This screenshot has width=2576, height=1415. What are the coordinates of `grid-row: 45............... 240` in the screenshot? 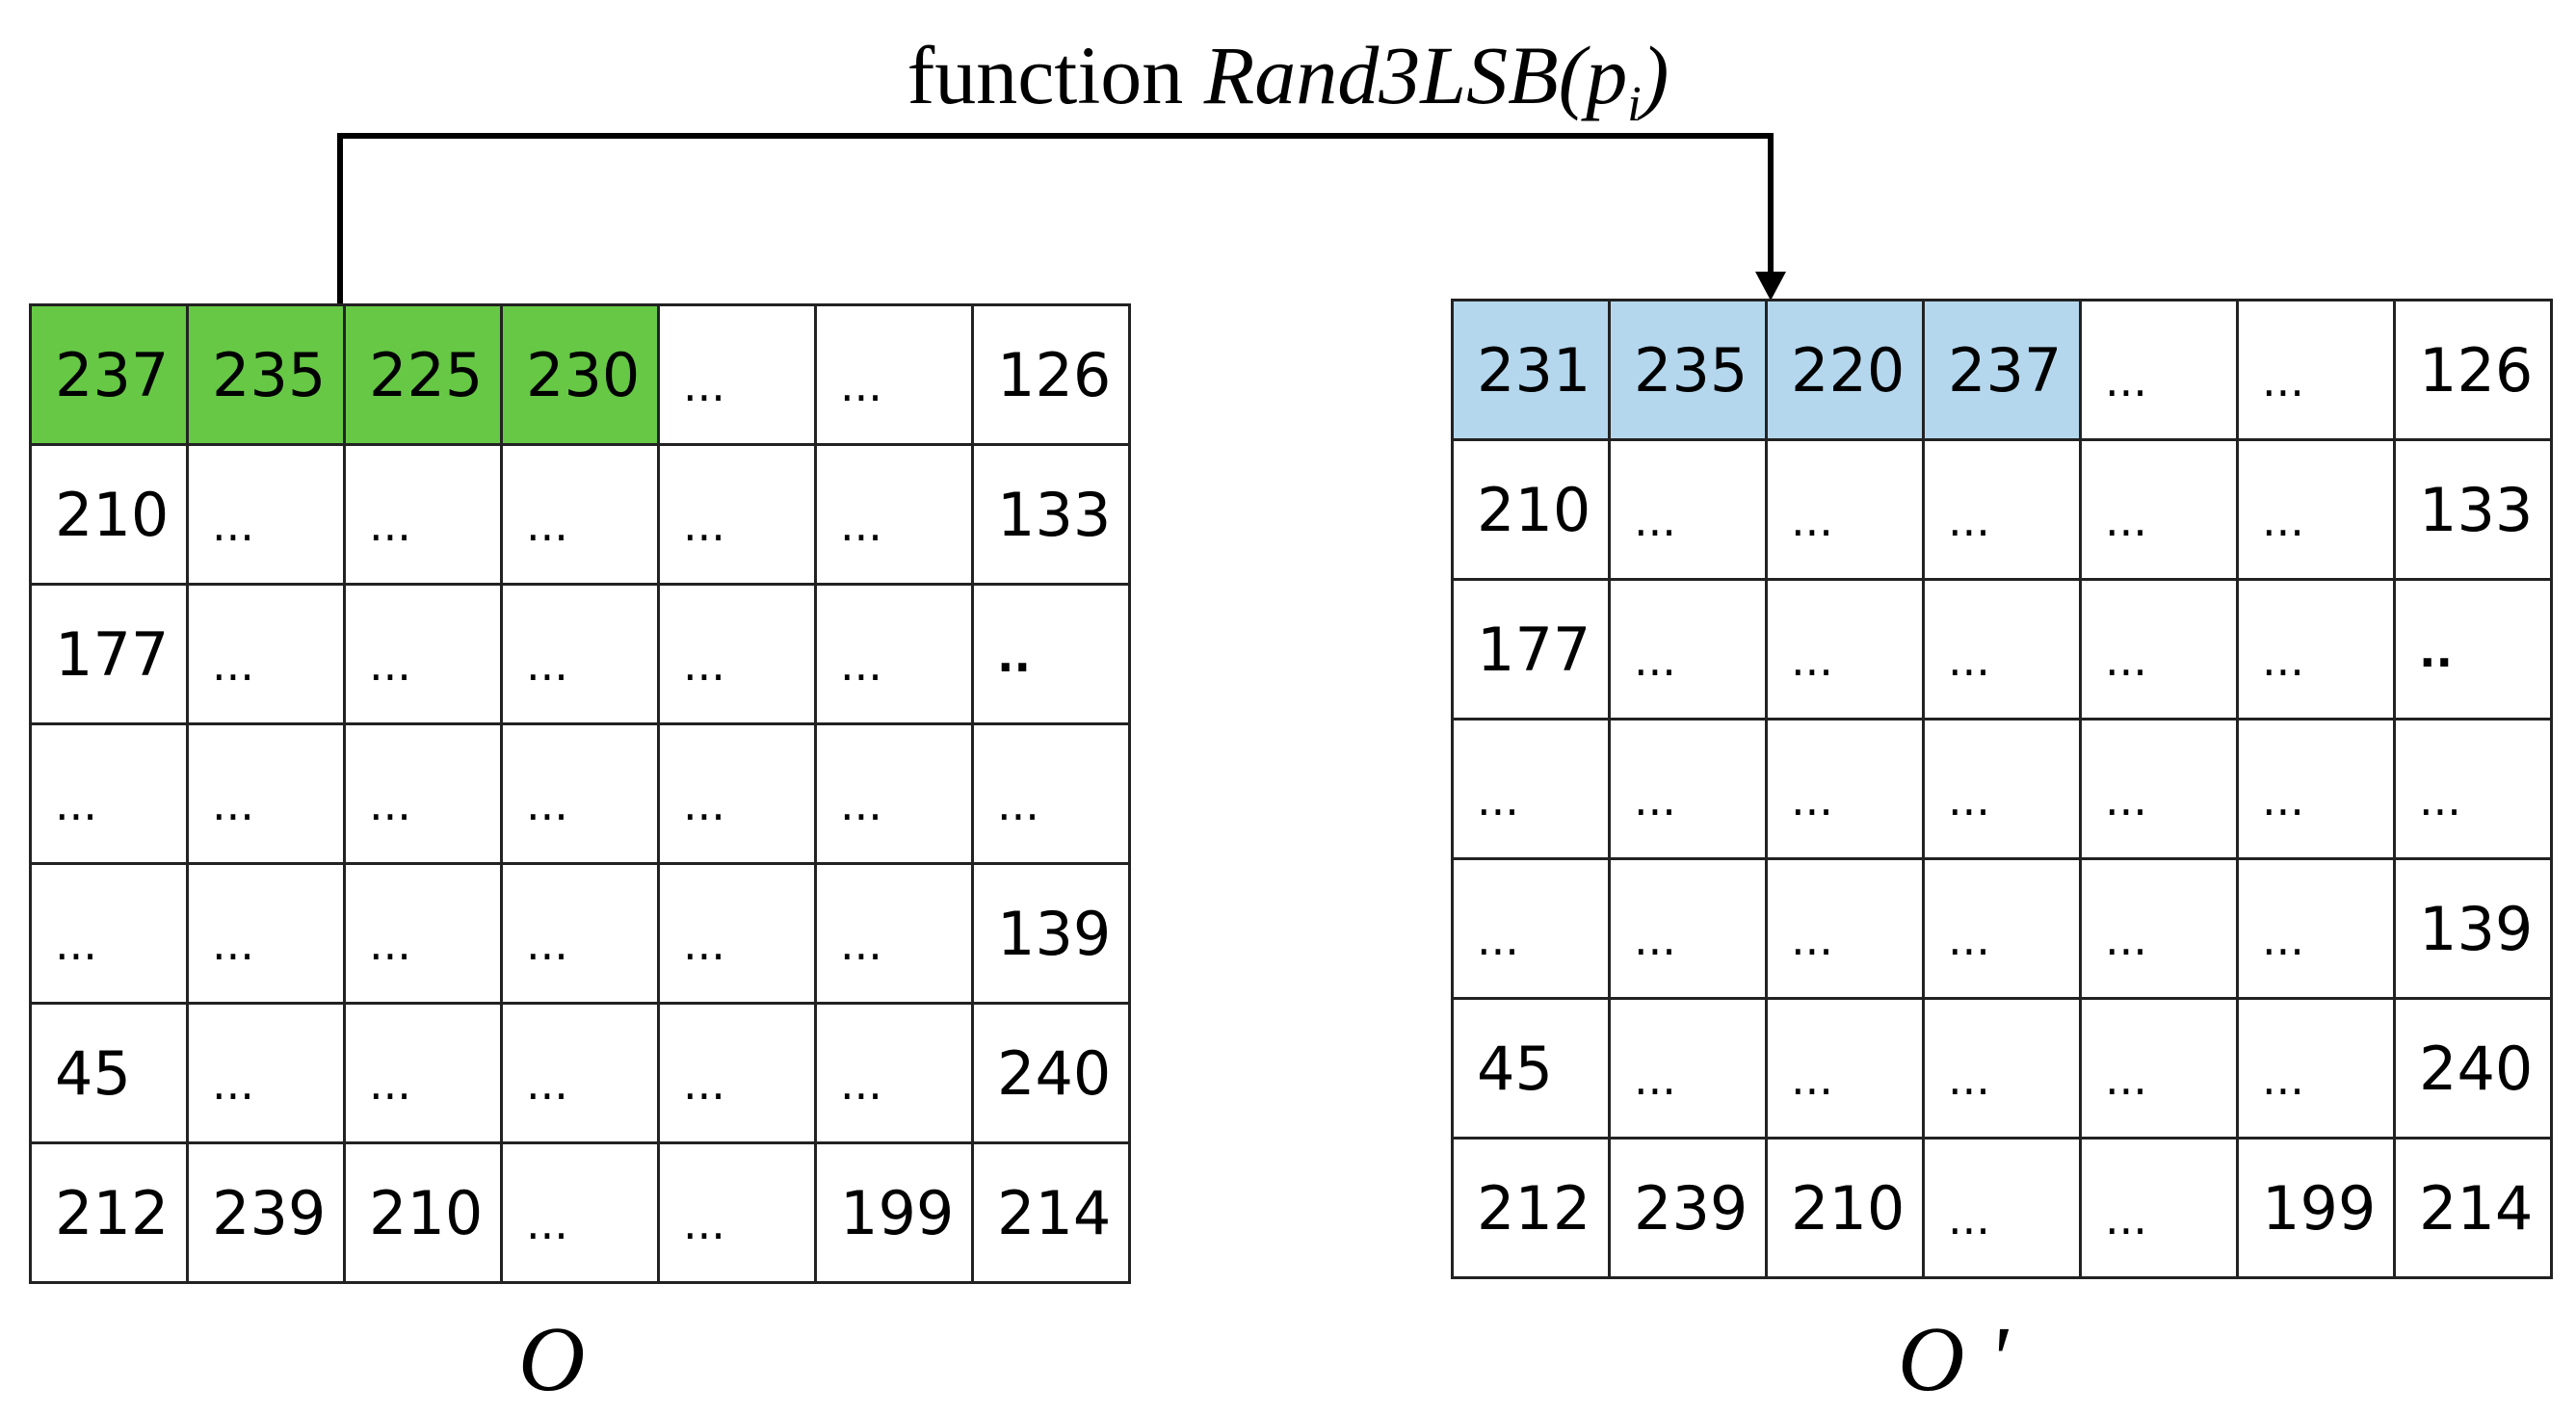 It's located at (580, 1073).